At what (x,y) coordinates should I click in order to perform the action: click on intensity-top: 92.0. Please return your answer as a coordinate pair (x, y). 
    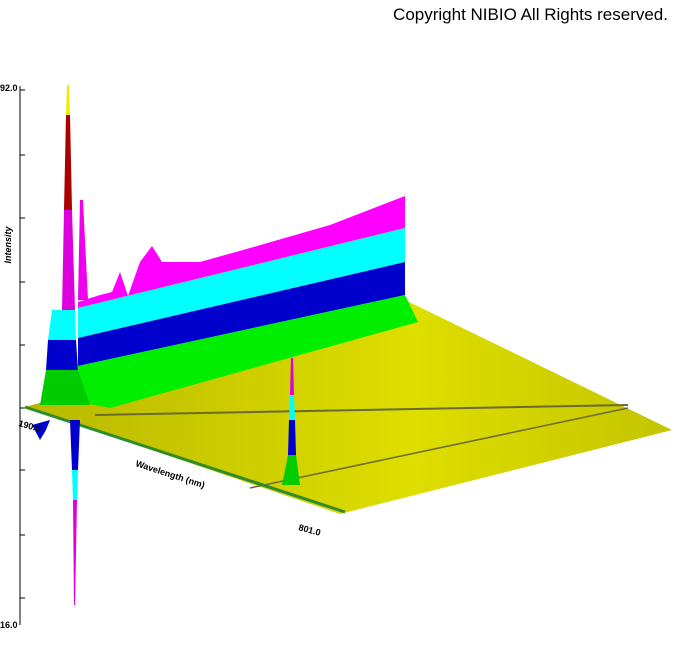
    Looking at the image, I should click on (9, 88).